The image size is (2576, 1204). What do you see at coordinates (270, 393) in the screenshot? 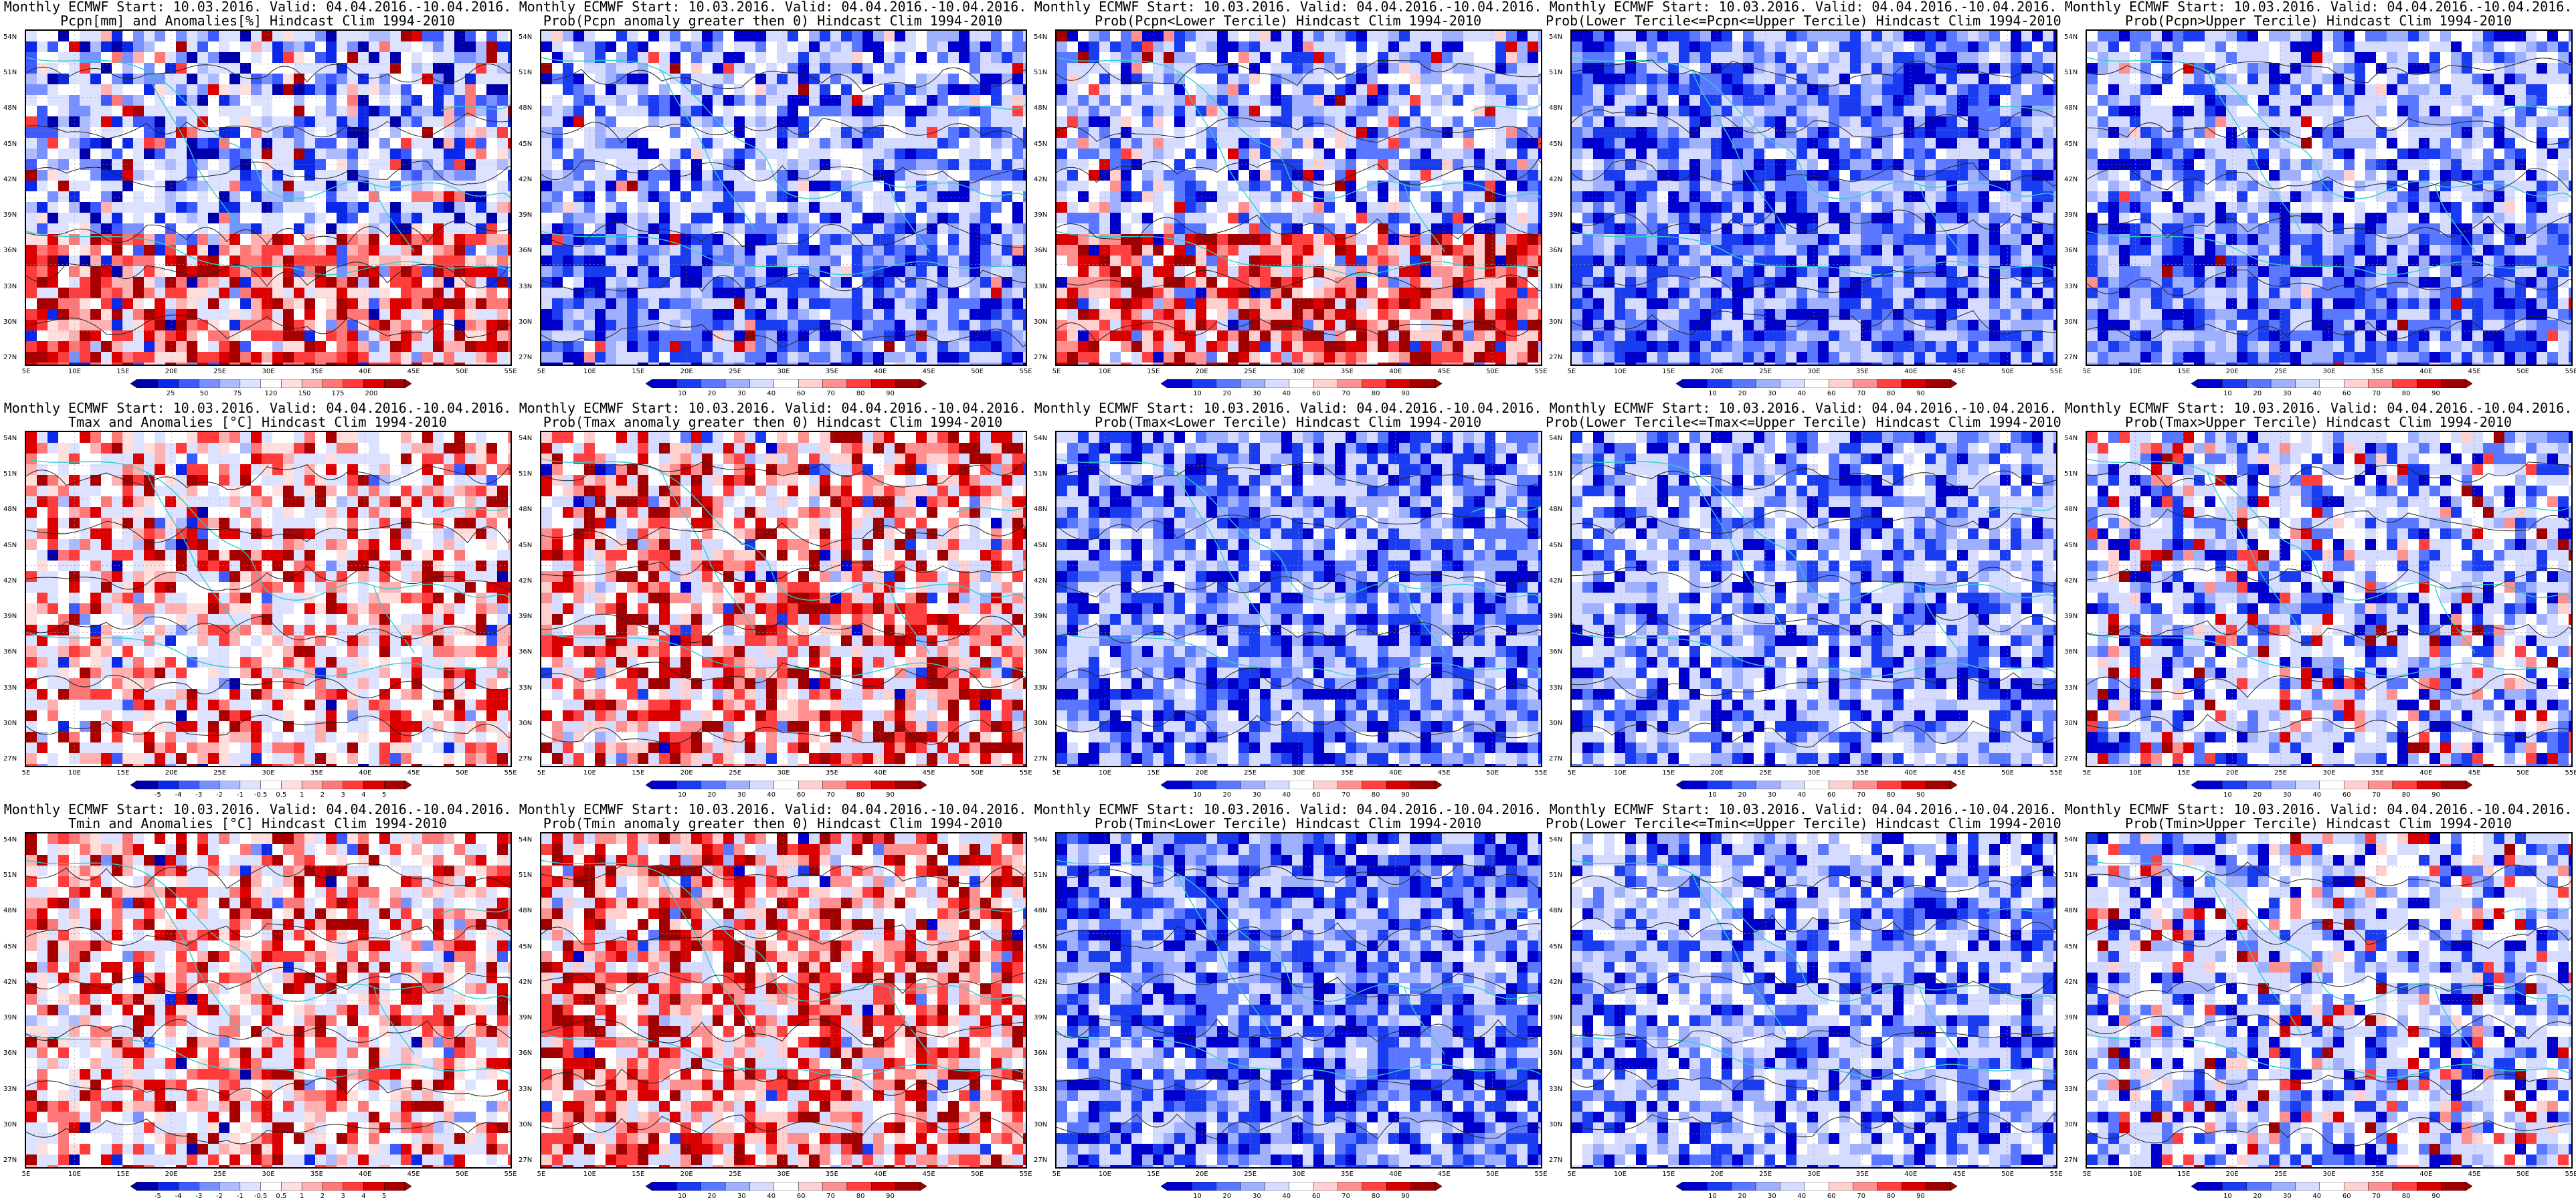
I see `colorbar-tick-label: 120` at bounding box center [270, 393].